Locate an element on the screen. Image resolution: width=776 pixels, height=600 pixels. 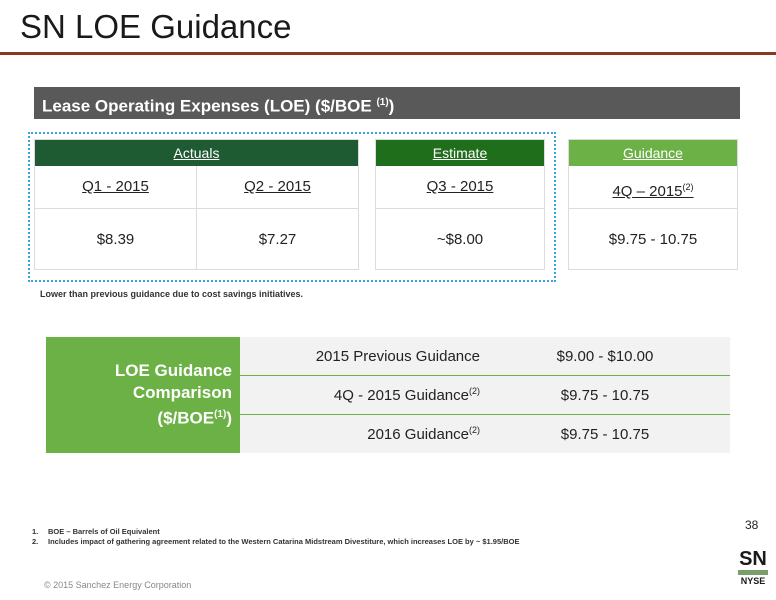
logo-exchange: NYSE is located at coordinates (753, 581).